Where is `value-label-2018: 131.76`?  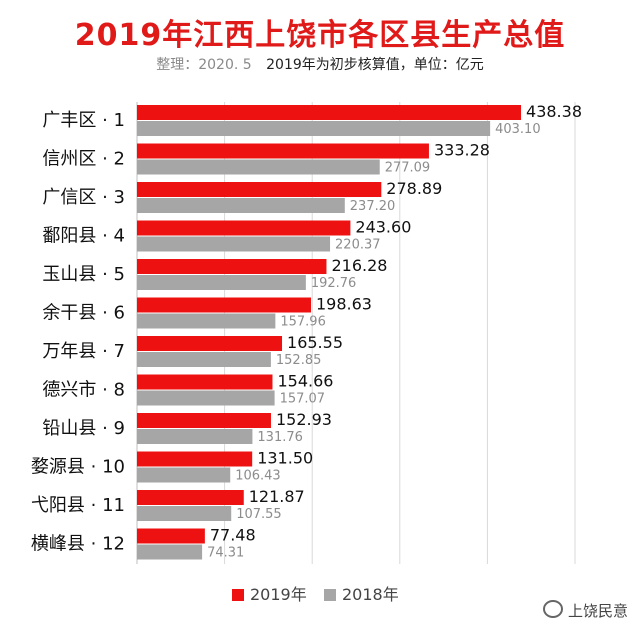
value-label-2018: 131.76 is located at coordinates (280, 437).